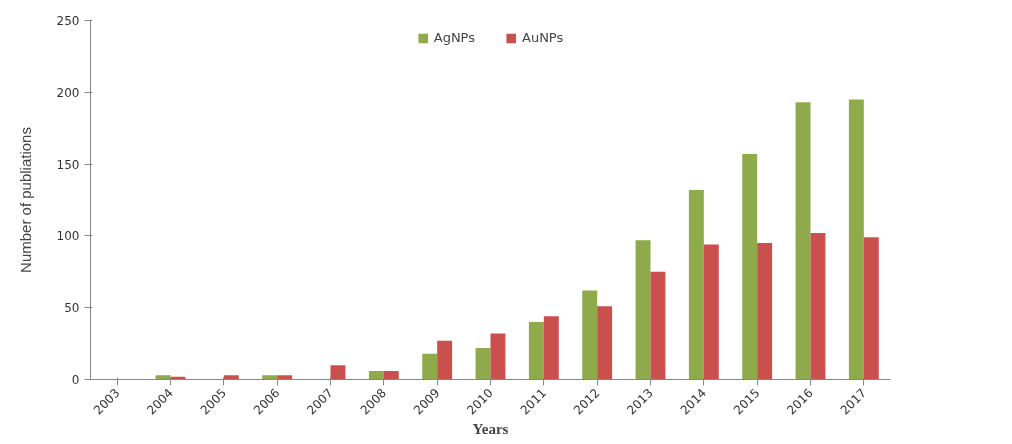 The height and width of the screenshot is (444, 1012). Describe the element at coordinates (68, 21) in the screenshot. I see `y-tick-label: 250` at that location.